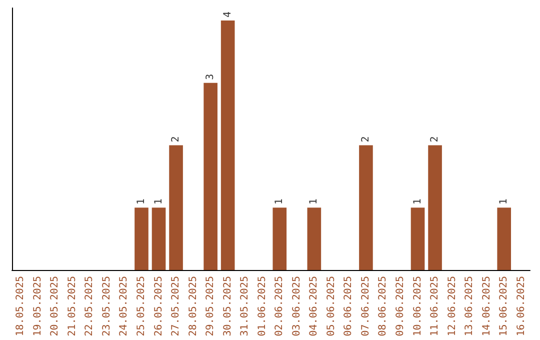 This screenshot has width=540, height=340. Describe the element at coordinates (245, 306) in the screenshot. I see `x-tick-label: 31.05.2025` at that location.